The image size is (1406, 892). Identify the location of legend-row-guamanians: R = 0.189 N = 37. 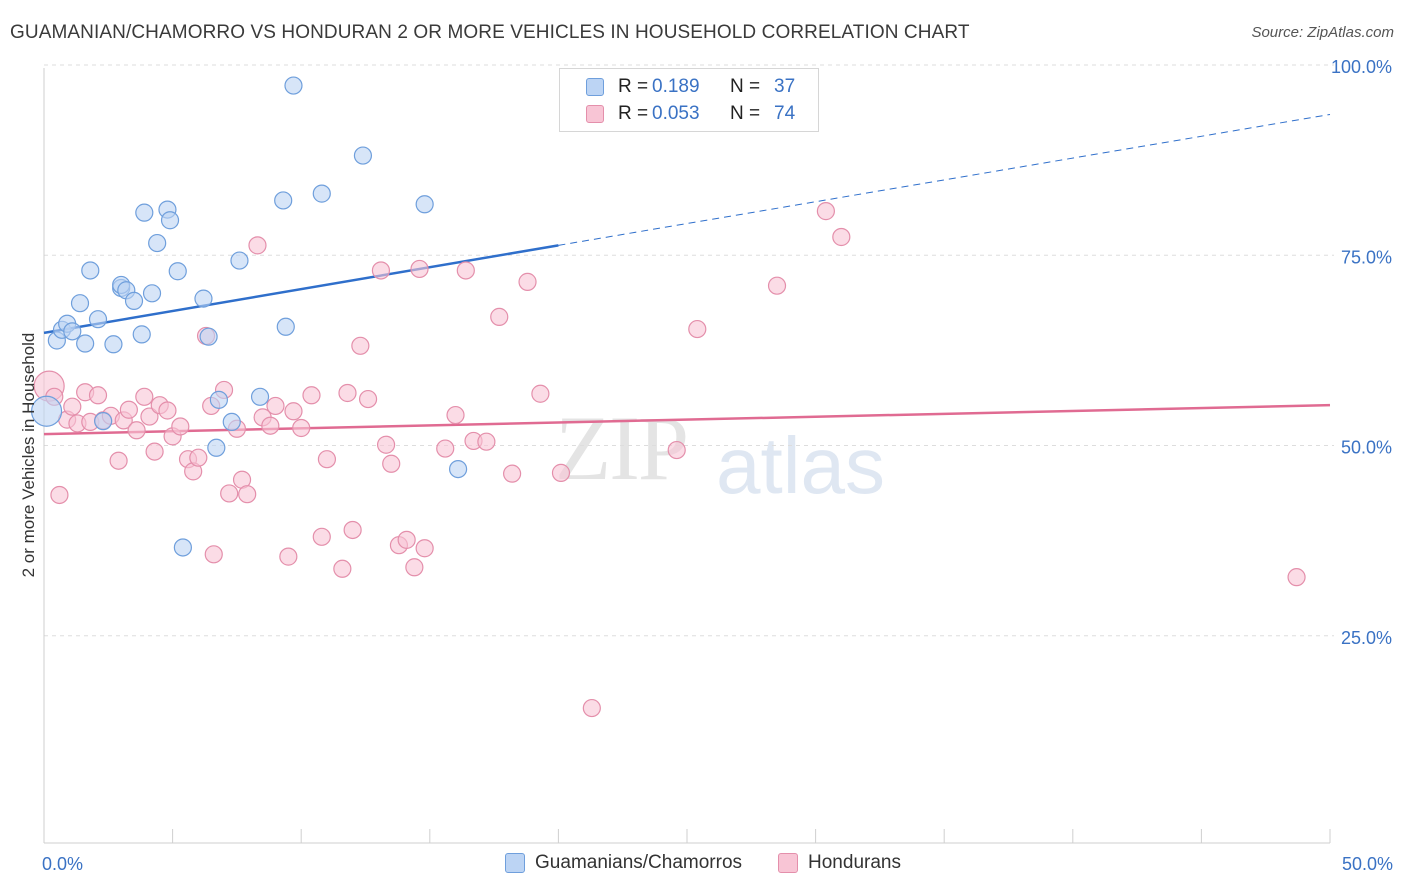
(690, 87).